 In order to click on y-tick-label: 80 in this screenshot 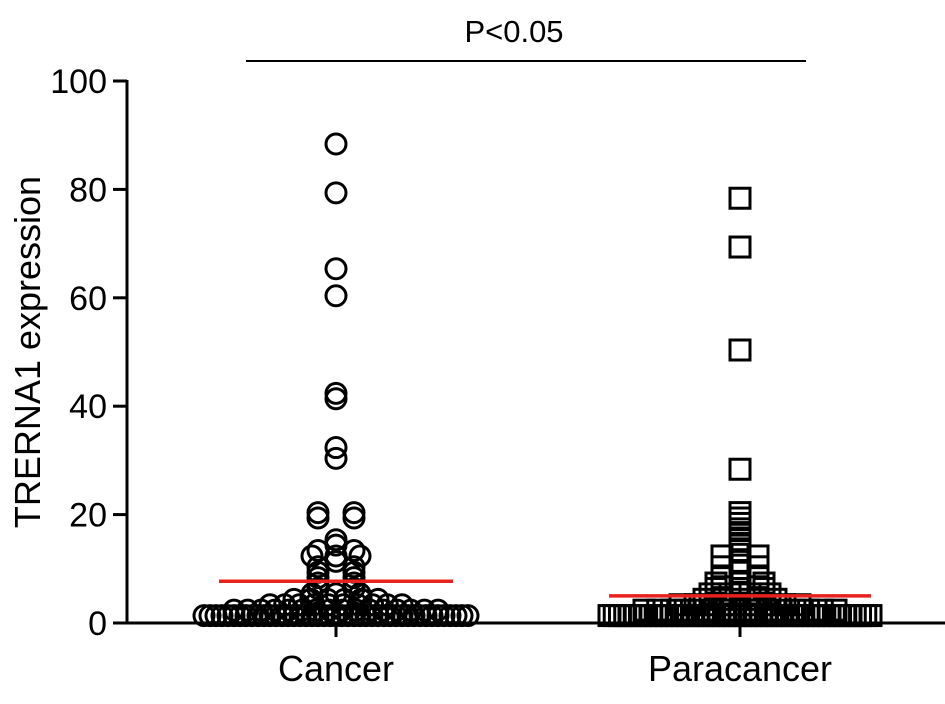, I will do `click(88, 190)`.